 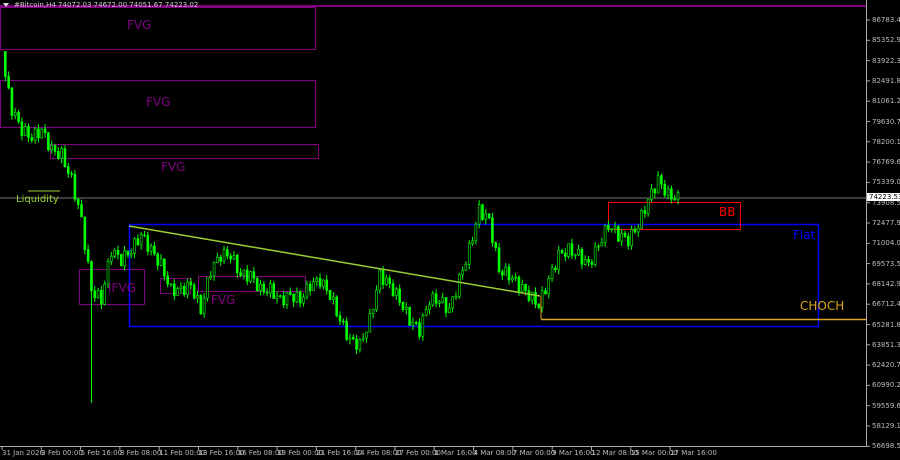 What do you see at coordinates (573, 453) in the screenshot?
I see `x-tick-label: 9 Mar 16:00` at bounding box center [573, 453].